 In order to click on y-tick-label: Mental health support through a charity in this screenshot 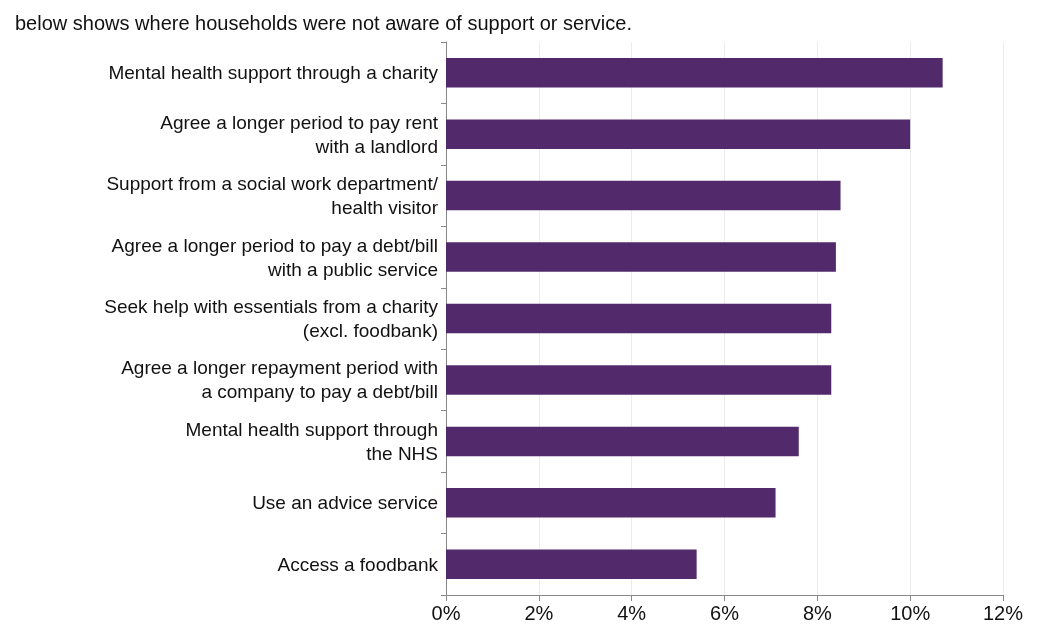, I will do `click(273, 73)`.